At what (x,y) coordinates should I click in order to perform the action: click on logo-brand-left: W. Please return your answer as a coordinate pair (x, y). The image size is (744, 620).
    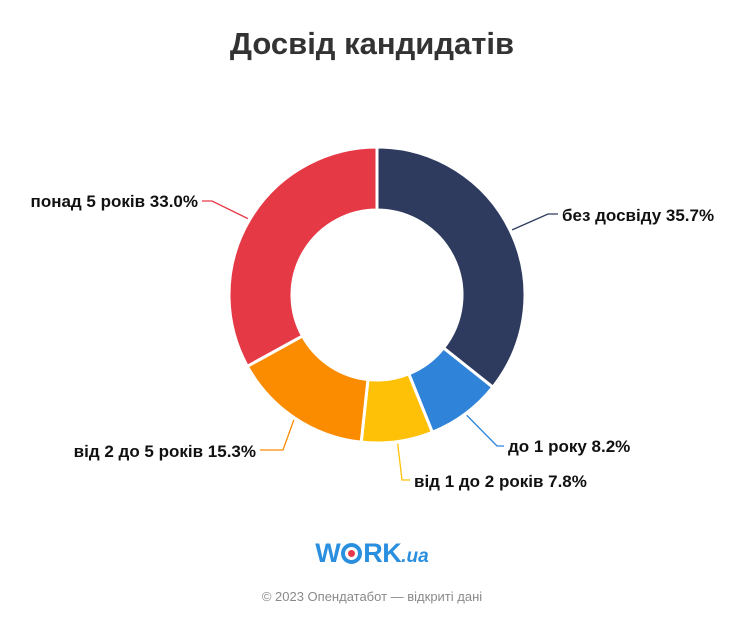
    Looking at the image, I should click on (328, 553).